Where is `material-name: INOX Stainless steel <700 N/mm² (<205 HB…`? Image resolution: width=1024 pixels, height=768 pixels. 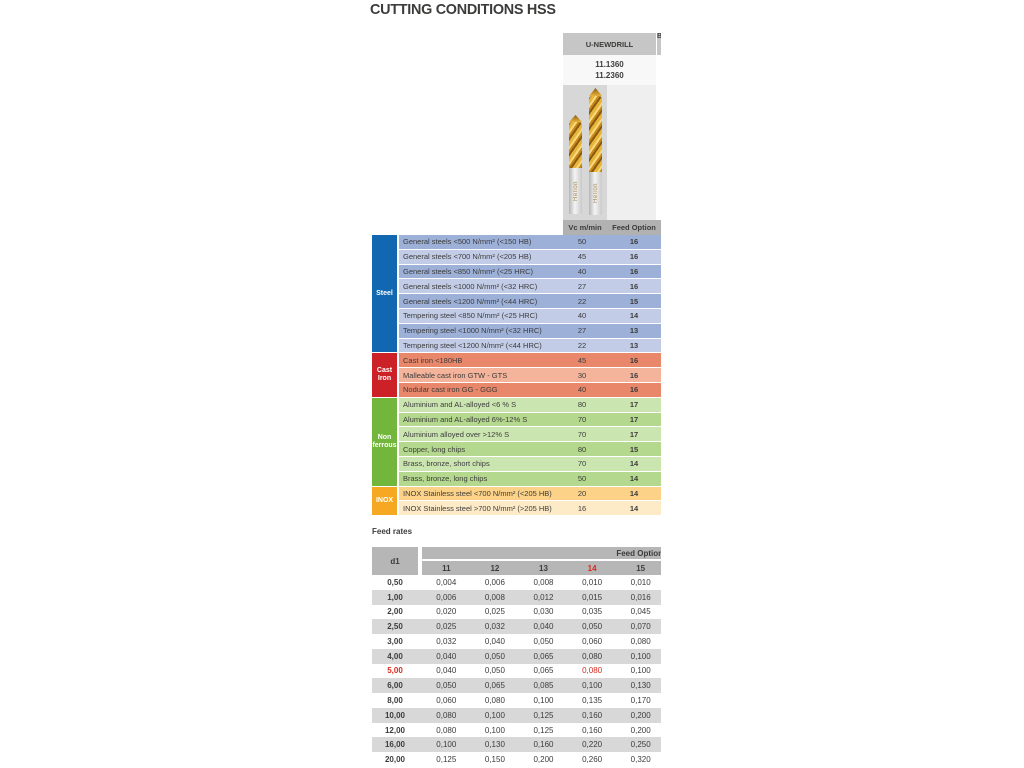 material-name: INOX Stainless steel <700 N/mm² (<205 HB… is located at coordinates (477, 493).